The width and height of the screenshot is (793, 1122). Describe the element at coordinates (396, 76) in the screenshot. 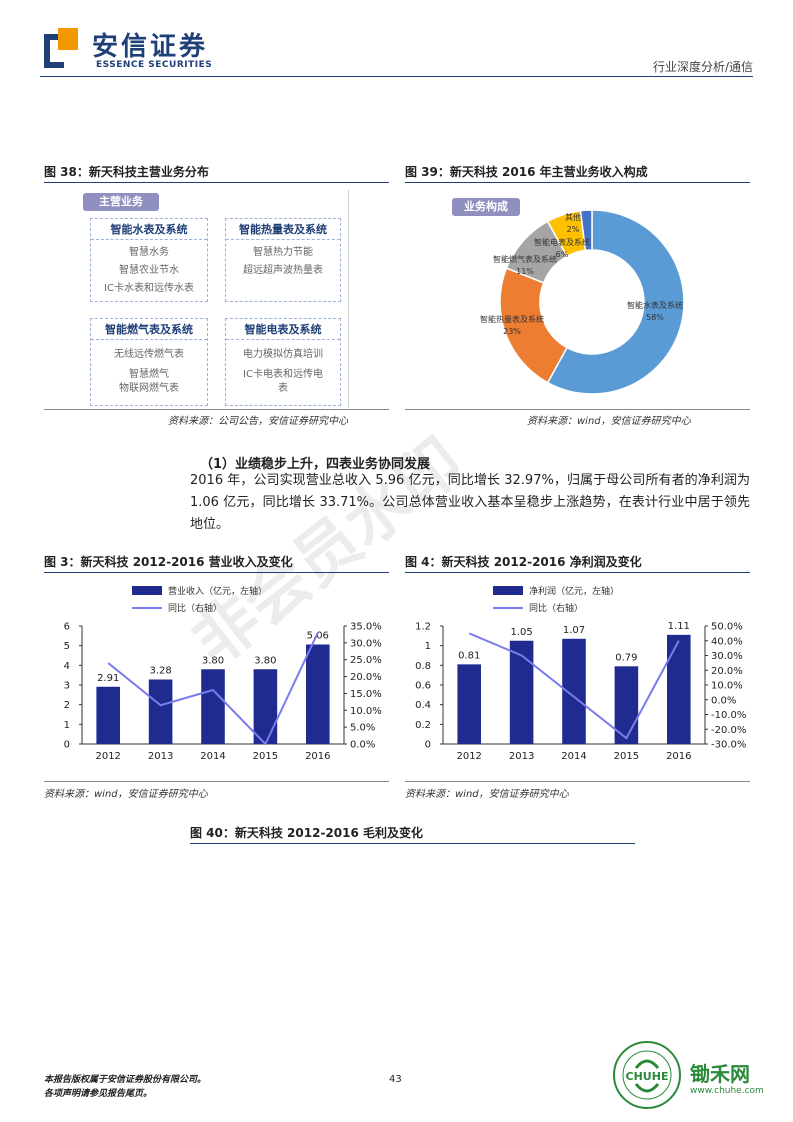

I see `header-rule` at that location.